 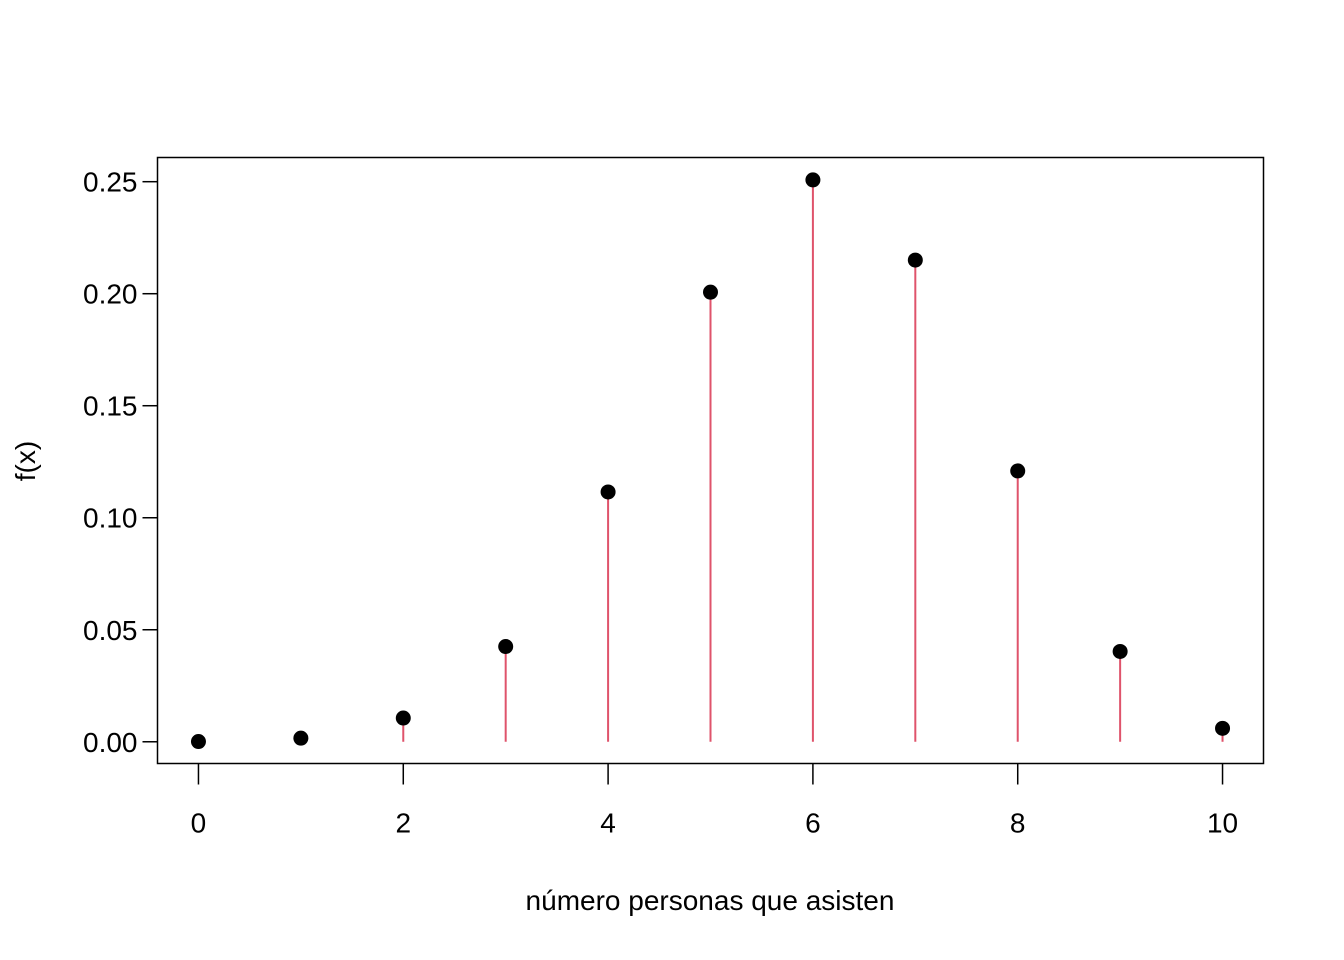 What do you see at coordinates (1222, 823) in the screenshot?
I see `x-tick-label-5: 10` at bounding box center [1222, 823].